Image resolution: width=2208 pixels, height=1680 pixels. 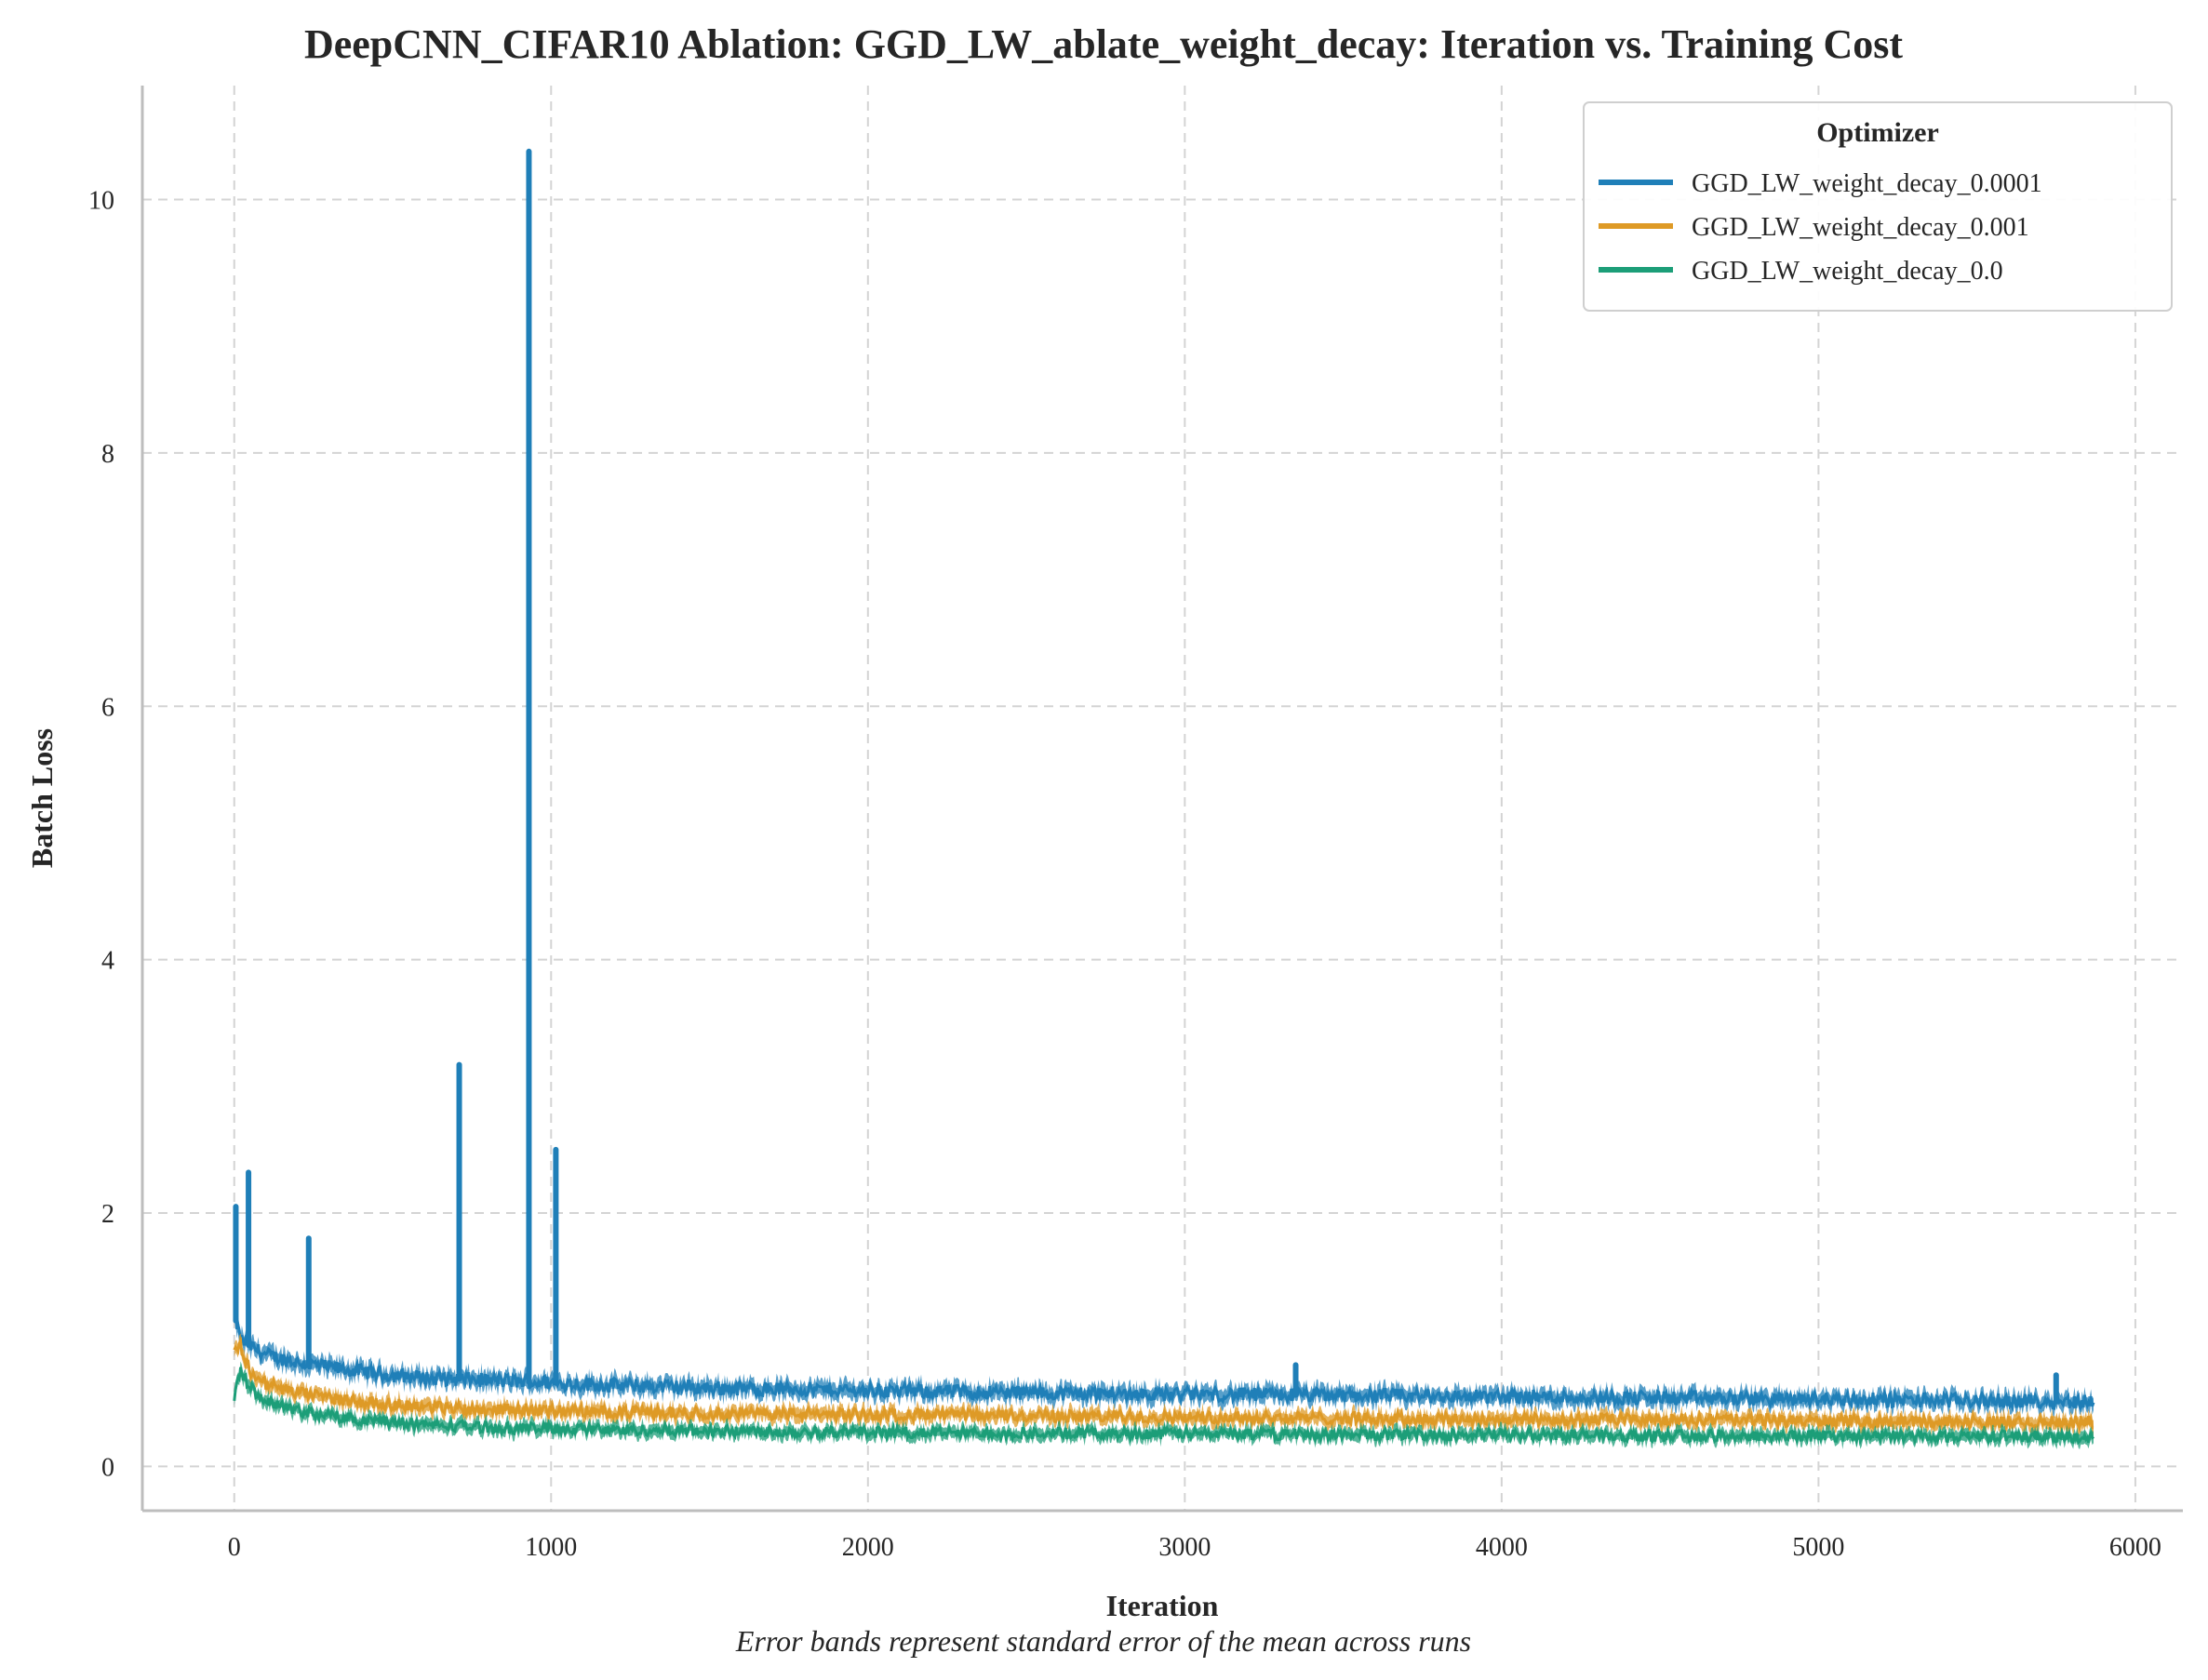 I want to click on legend-box, so click(x=1878, y=206).